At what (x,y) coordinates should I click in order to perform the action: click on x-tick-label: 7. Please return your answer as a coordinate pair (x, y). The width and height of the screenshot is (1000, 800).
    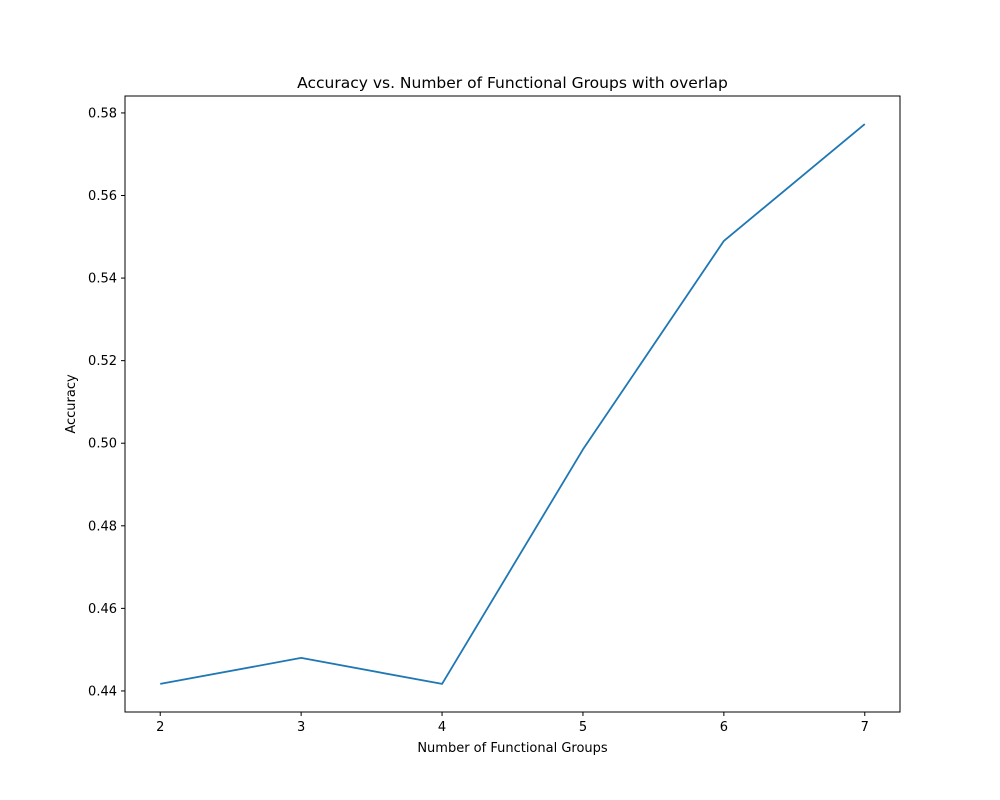
    Looking at the image, I should click on (865, 727).